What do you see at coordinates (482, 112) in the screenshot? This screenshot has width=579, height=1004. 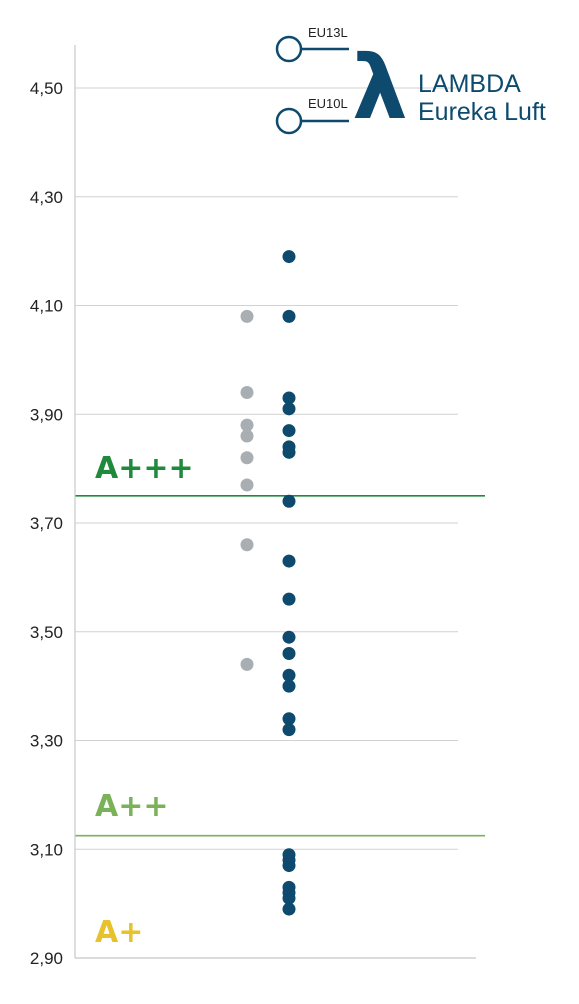 I see `brand-name-line2: Eureka Luft` at bounding box center [482, 112].